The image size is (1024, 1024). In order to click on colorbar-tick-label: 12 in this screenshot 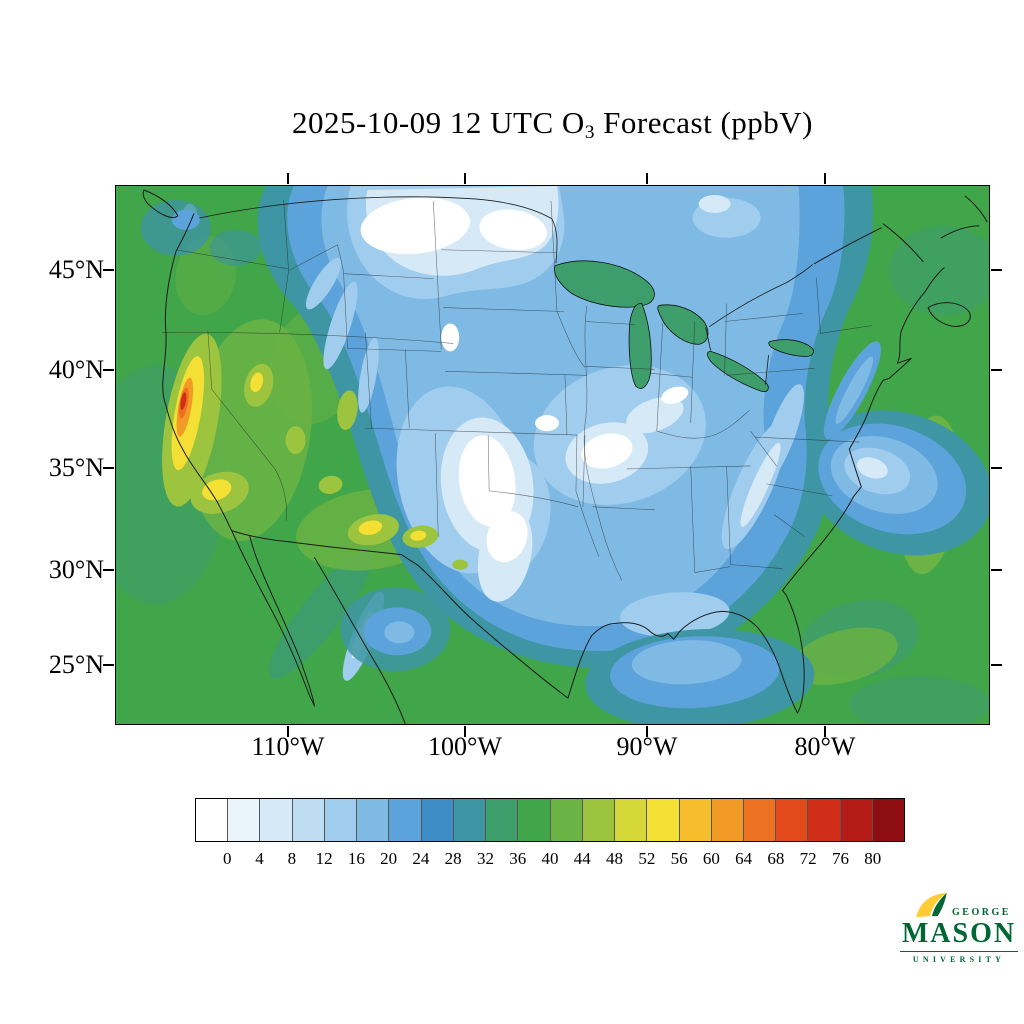, I will do `click(324, 858)`.